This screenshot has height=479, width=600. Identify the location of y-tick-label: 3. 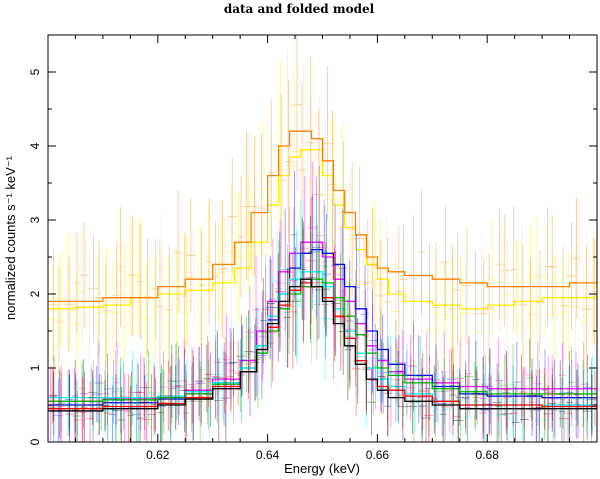
(35, 219).